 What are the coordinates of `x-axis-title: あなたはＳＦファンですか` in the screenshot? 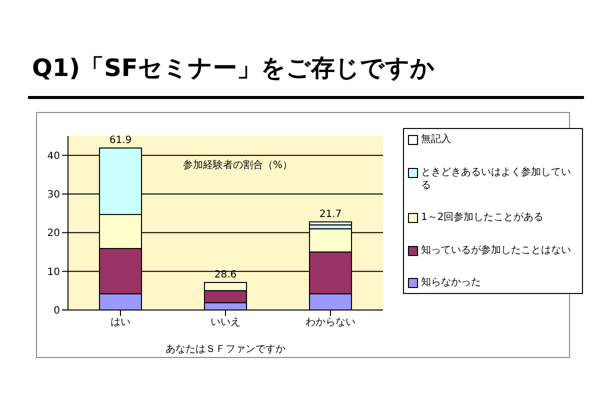 It's located at (226, 349).